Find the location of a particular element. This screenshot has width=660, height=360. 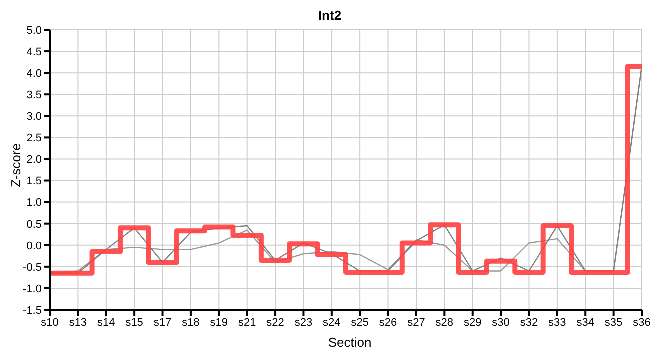

x-tick-label: s10 is located at coordinates (50, 322).